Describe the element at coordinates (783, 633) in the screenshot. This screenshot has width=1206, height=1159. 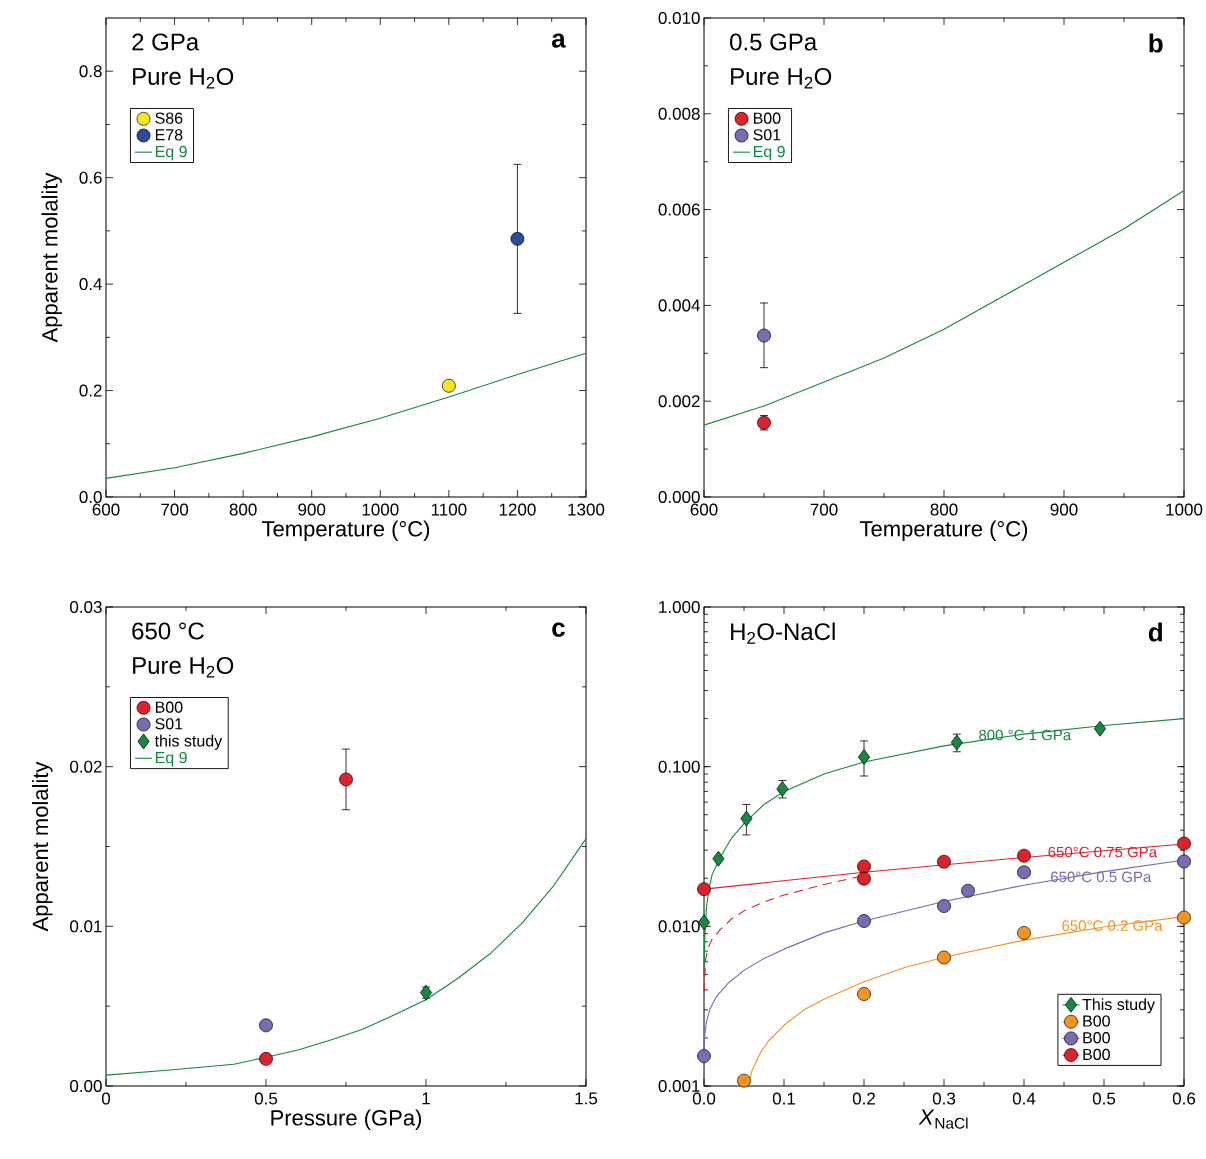
I see `annotation: H$_{2}$O-NaCl` at that location.